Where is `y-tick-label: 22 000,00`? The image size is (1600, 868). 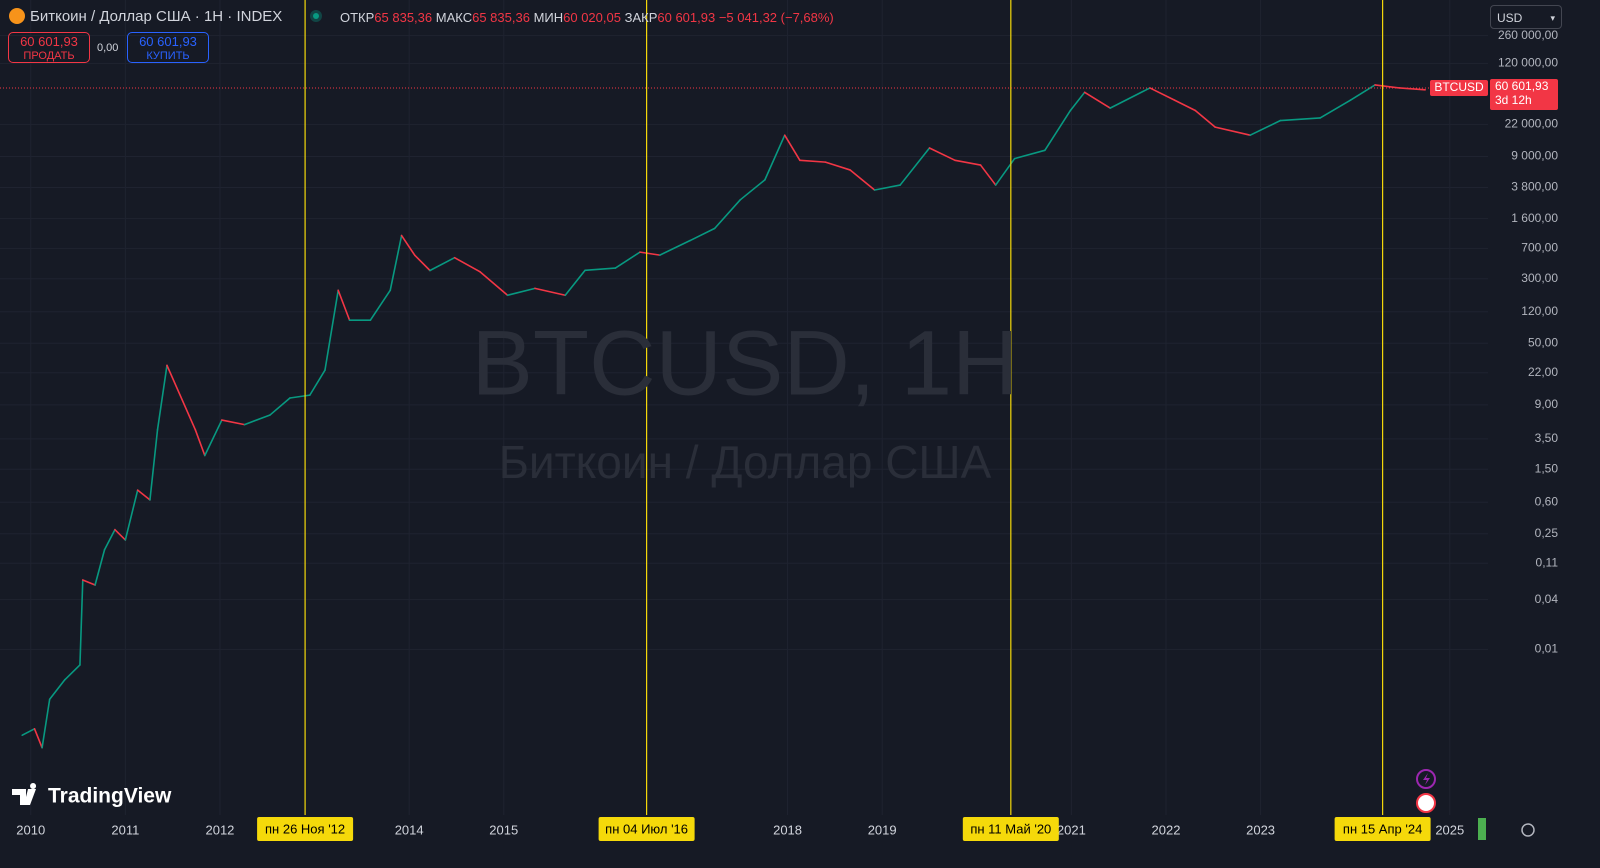
y-tick-label: 22 000,00 is located at coordinates (1532, 124).